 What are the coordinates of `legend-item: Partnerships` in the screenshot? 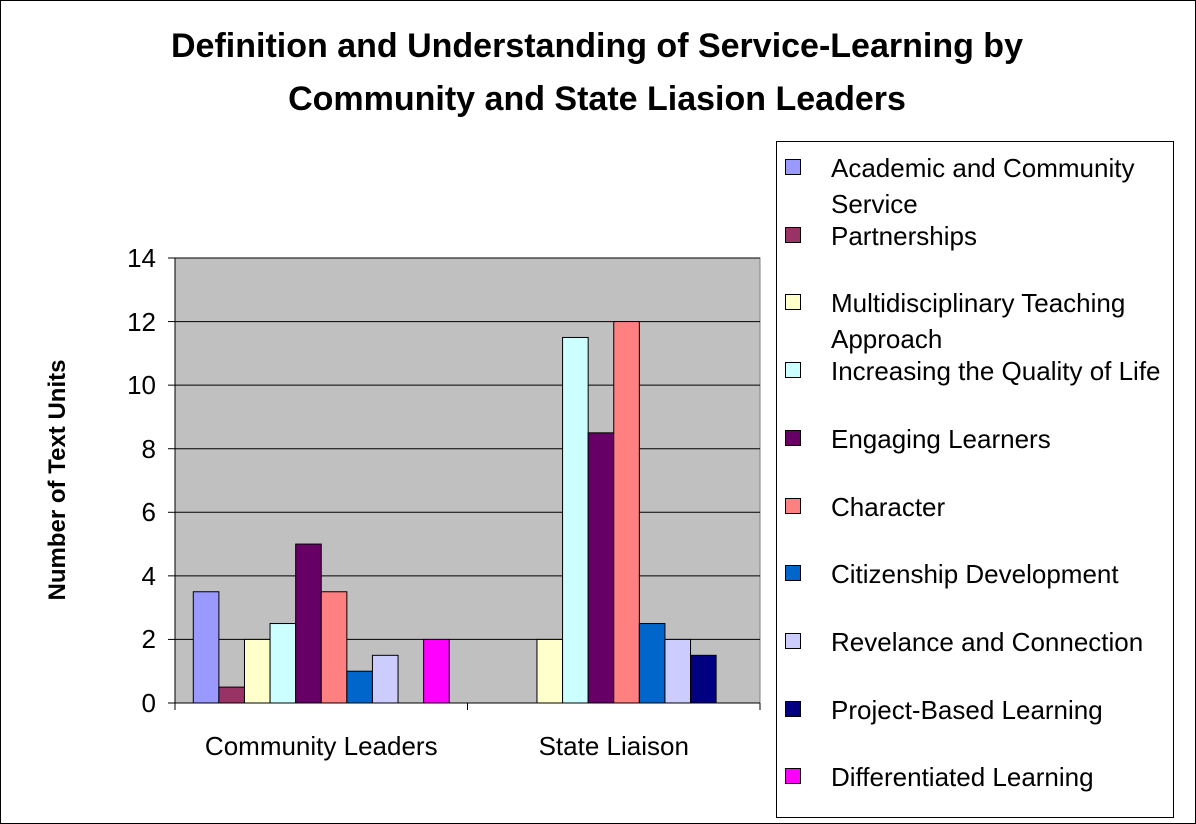 It's located at (977, 252).